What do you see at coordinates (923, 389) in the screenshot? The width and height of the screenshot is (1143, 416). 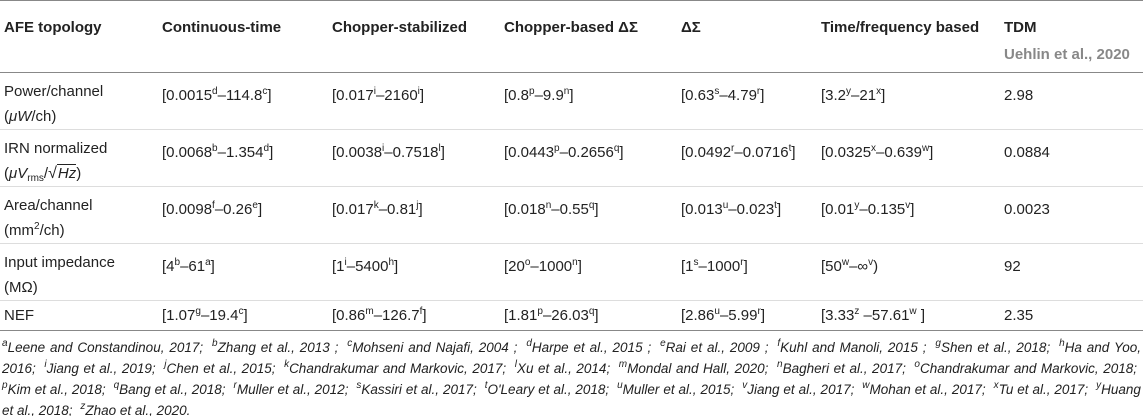 I see `footnote: wMohan et al., 2017;` at bounding box center [923, 389].